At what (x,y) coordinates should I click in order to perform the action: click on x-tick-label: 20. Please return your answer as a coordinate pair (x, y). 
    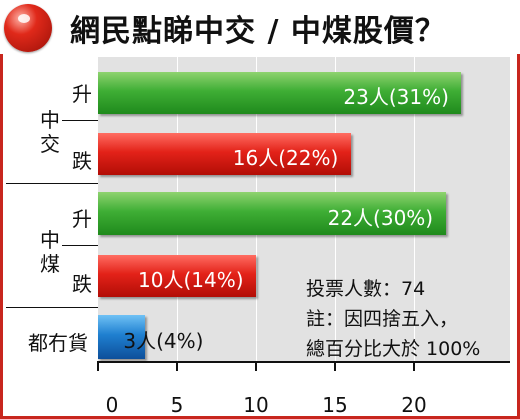
    Looking at the image, I should click on (414, 405).